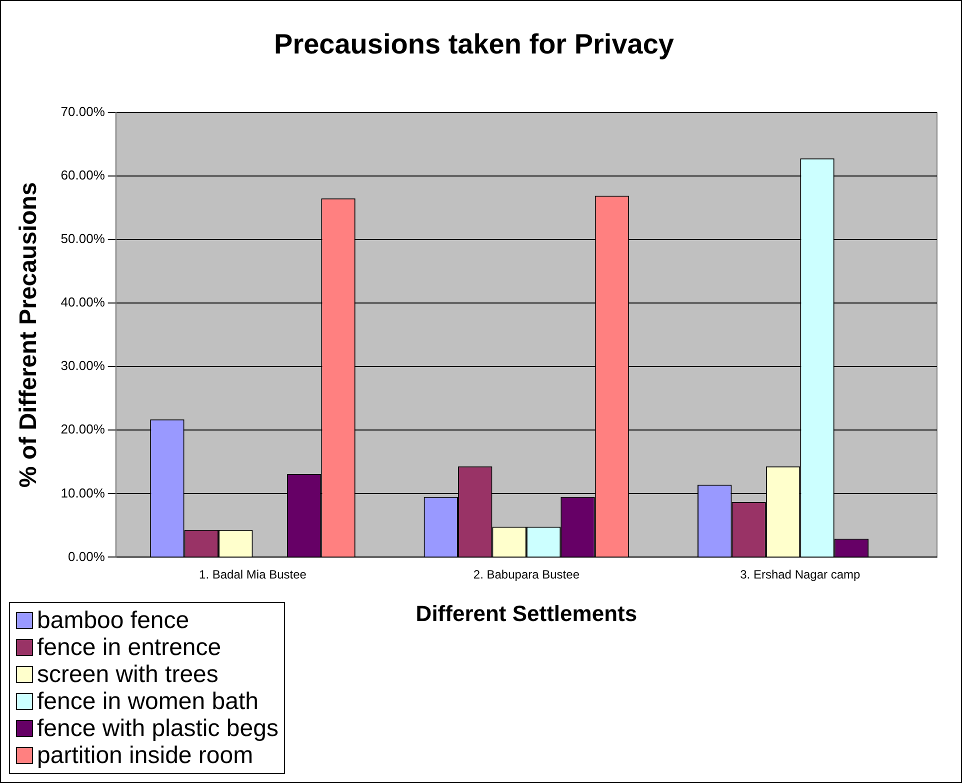 This screenshot has height=783, width=962. I want to click on legend-label: screen with trees, so click(127, 674).